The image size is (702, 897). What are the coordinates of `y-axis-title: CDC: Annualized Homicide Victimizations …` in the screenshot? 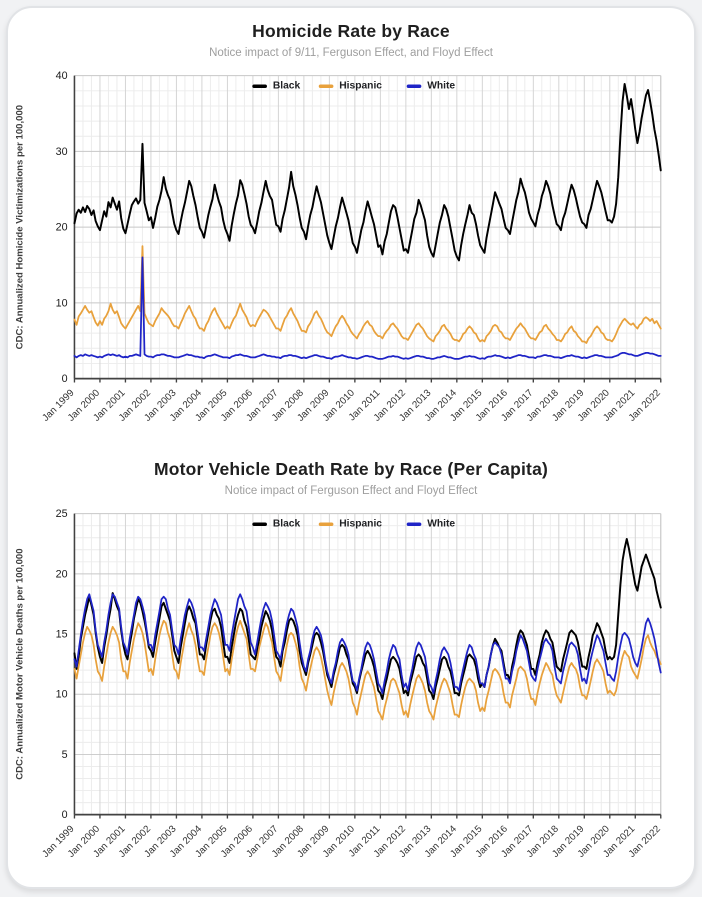 It's located at (20, 227).